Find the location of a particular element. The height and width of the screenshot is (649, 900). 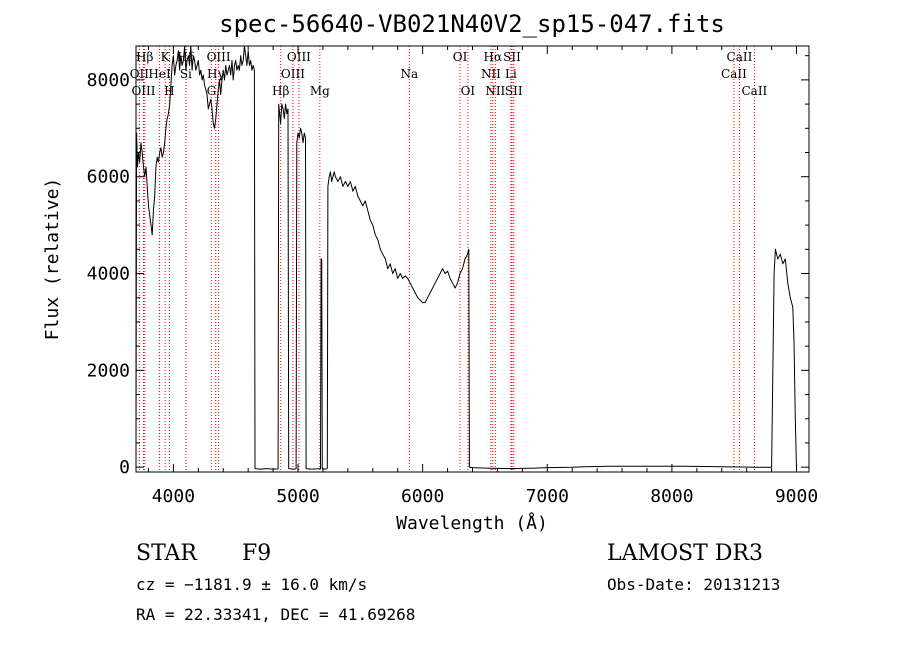

y-tick-label: 0 is located at coordinates (124, 467).